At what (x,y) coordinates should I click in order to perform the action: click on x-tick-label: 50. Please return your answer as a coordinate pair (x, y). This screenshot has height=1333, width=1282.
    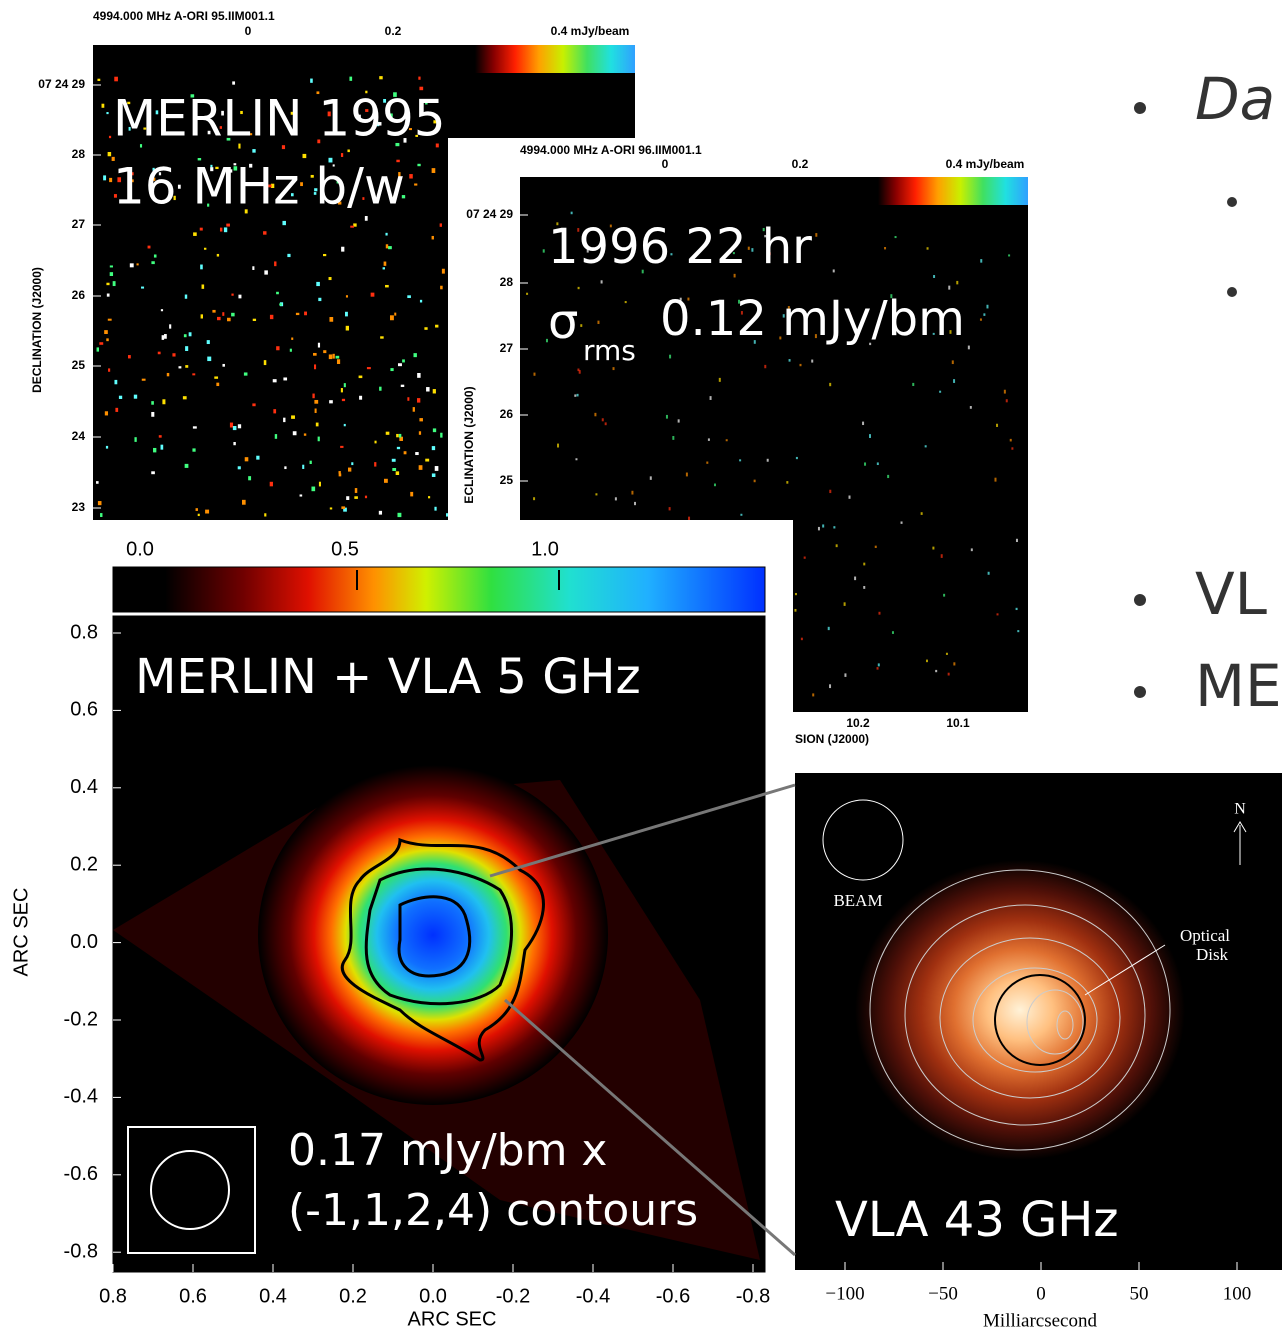
    Looking at the image, I should click on (1139, 1293).